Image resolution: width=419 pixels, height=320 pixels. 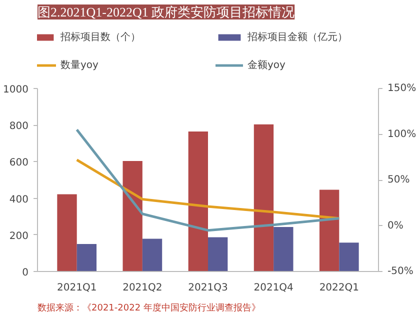 What do you see at coordinates (396, 226) in the screenshot?
I see `y2-tick-label: 0%` at bounding box center [396, 226].